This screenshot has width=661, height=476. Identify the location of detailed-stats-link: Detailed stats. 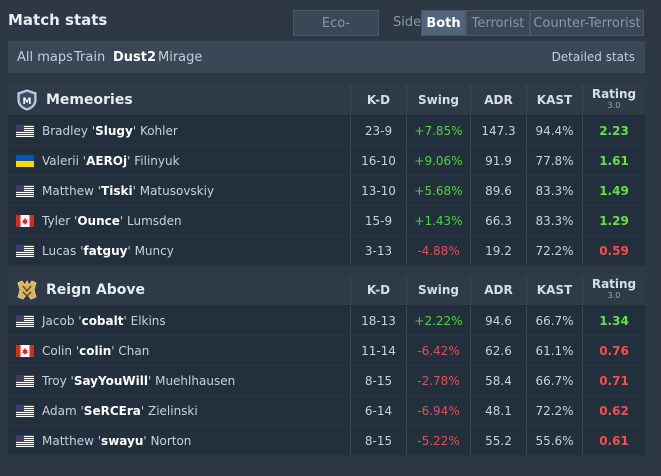
(593, 57).